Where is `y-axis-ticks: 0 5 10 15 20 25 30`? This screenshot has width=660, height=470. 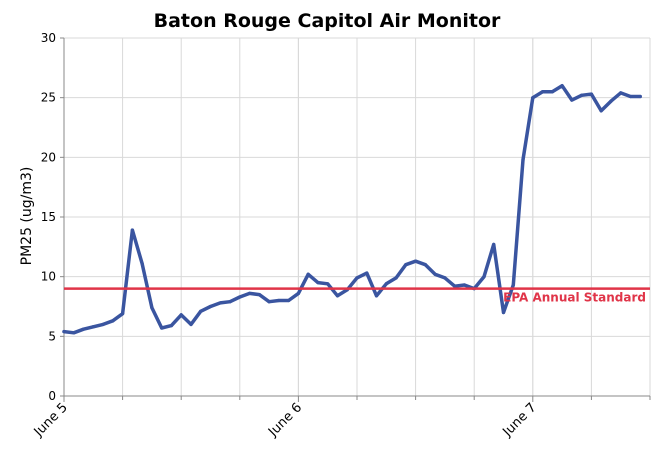
y-axis-ticks: 0 5 10 15 20 25 30 is located at coordinates (52, 217).